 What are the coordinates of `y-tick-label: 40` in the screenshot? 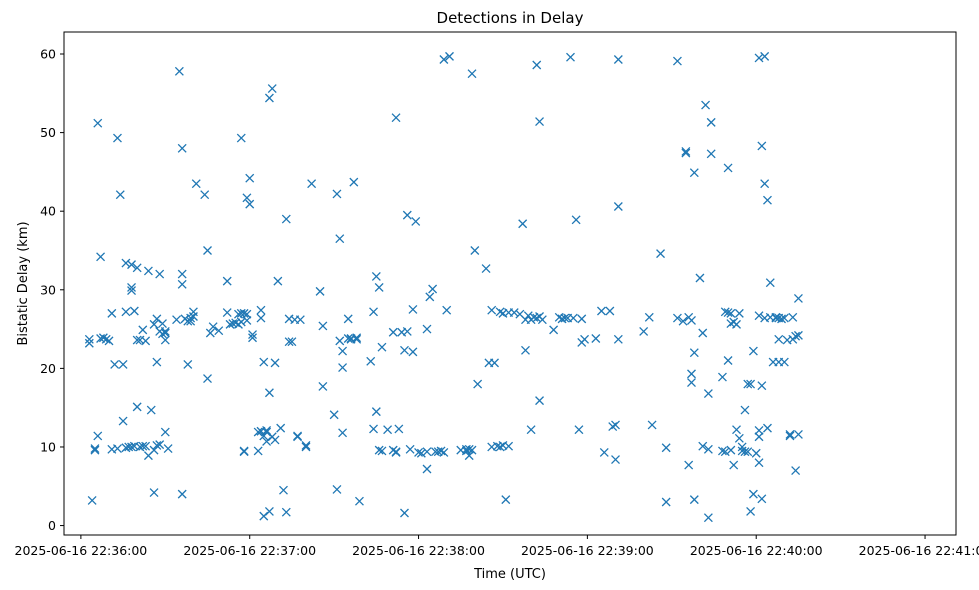 It's located at (48, 211).